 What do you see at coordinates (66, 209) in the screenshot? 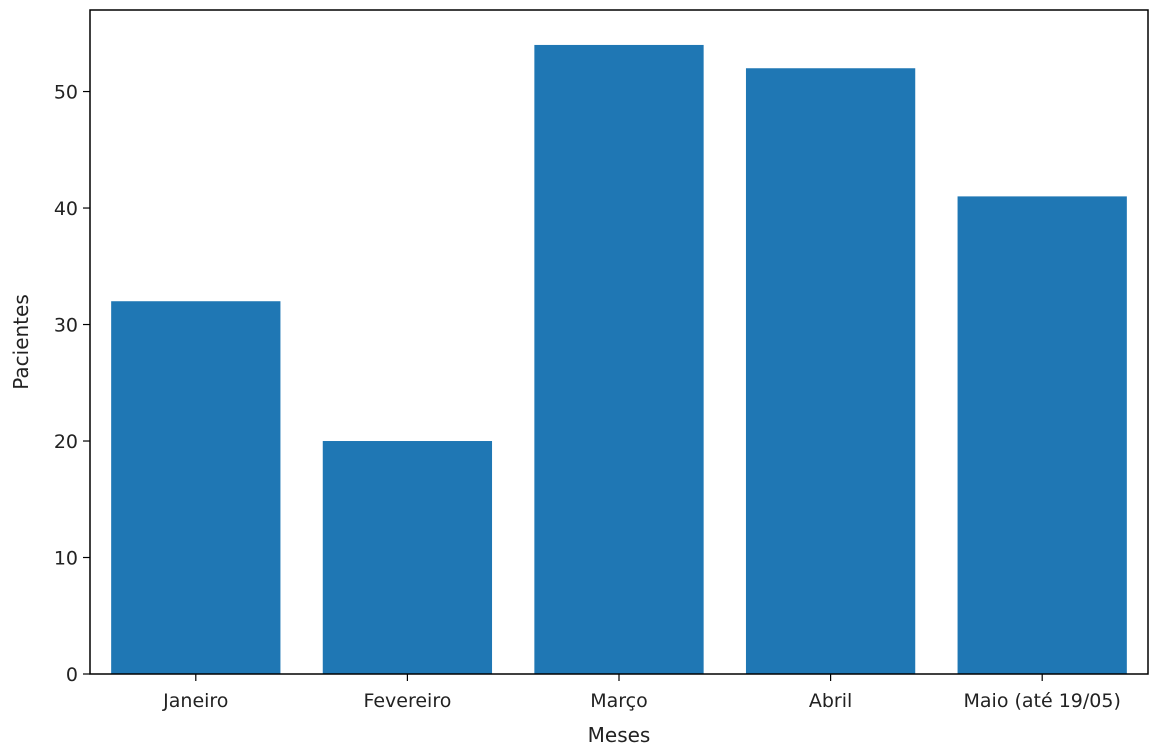
I see `y-tick-label: 40` at bounding box center [66, 209].